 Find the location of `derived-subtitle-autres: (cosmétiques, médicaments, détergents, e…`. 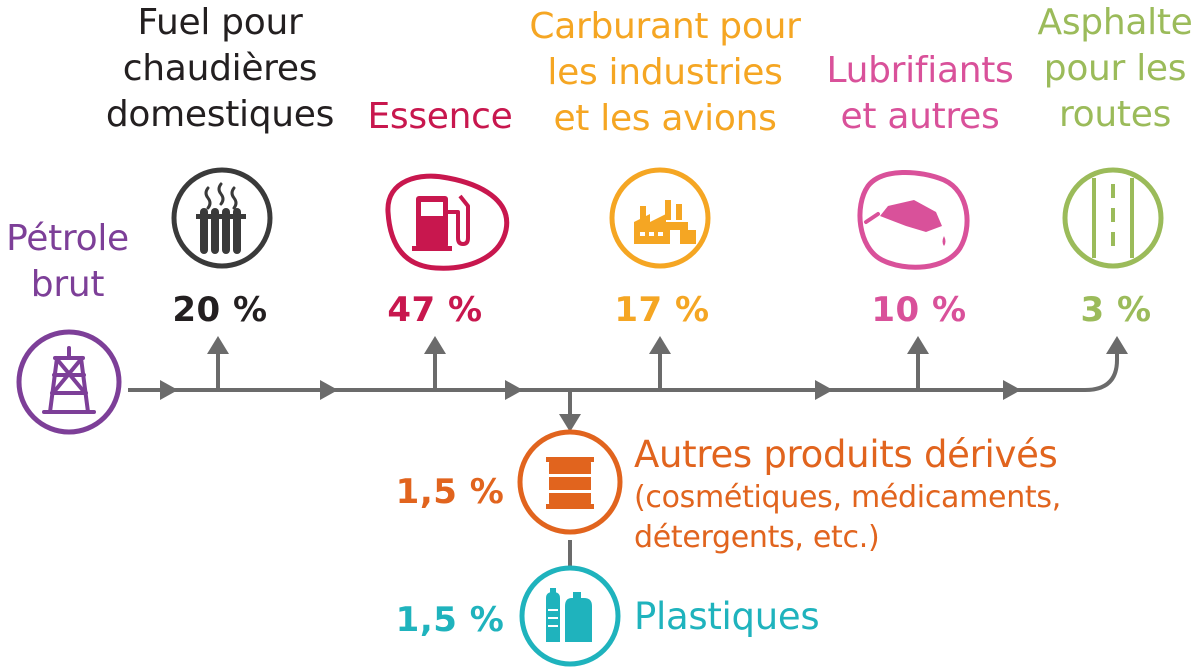

derived-subtitle-autres: (cosmétiques, médicaments, détergents, e… is located at coordinates (847, 517).